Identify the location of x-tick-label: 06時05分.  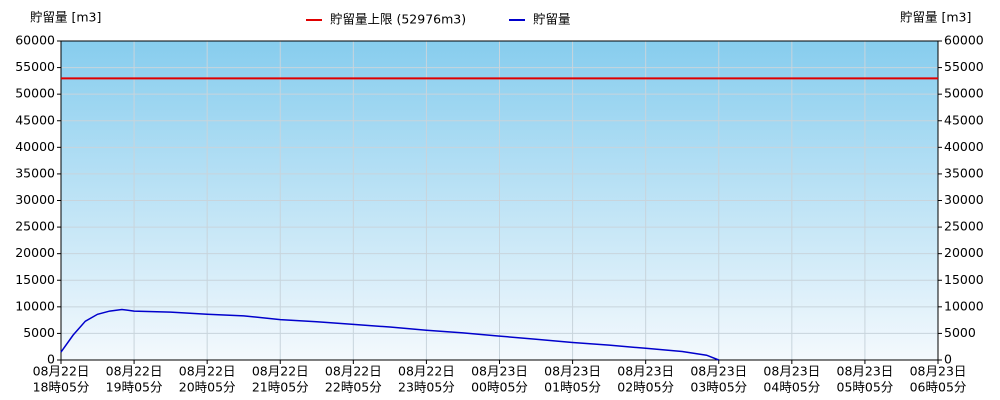
(938, 387).